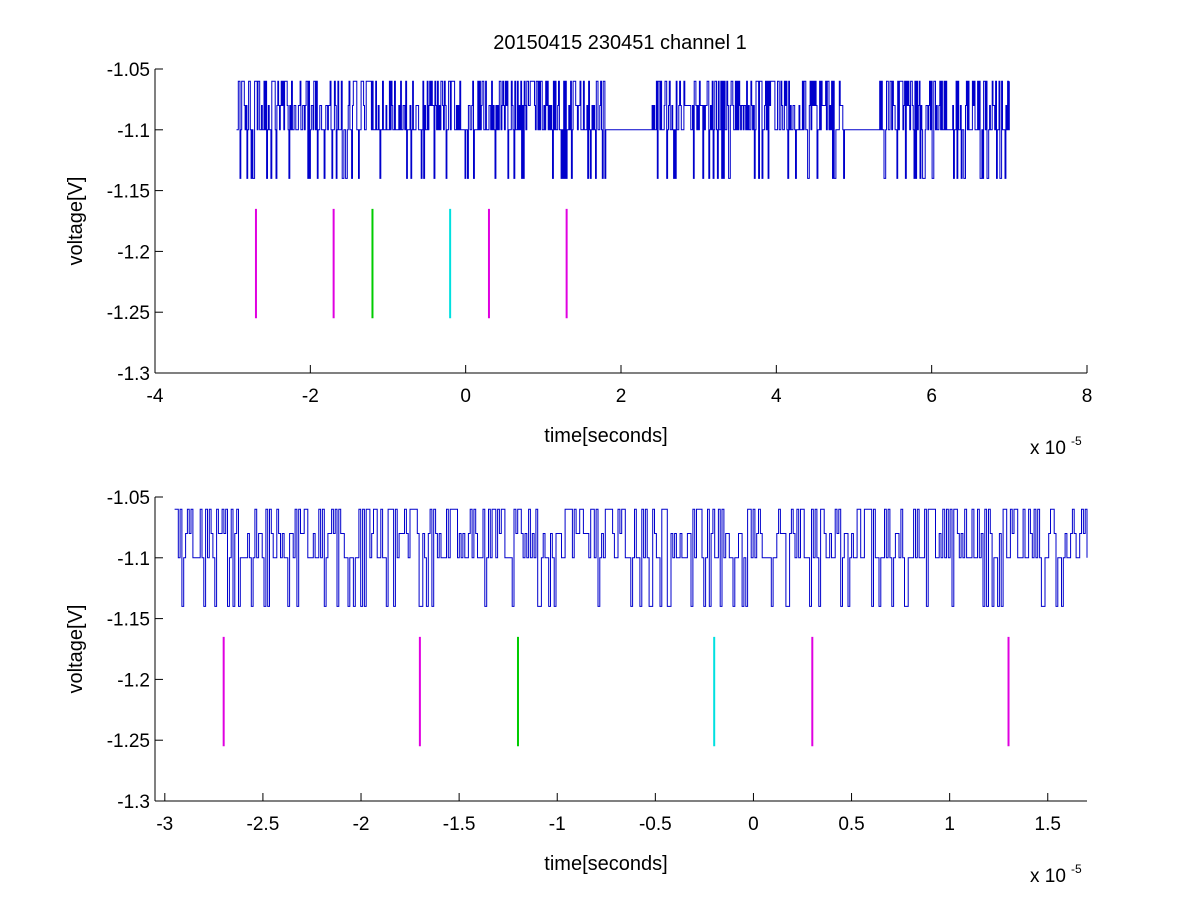 The height and width of the screenshot is (901, 1200). I want to click on x-tick-label: -1, so click(557, 824).